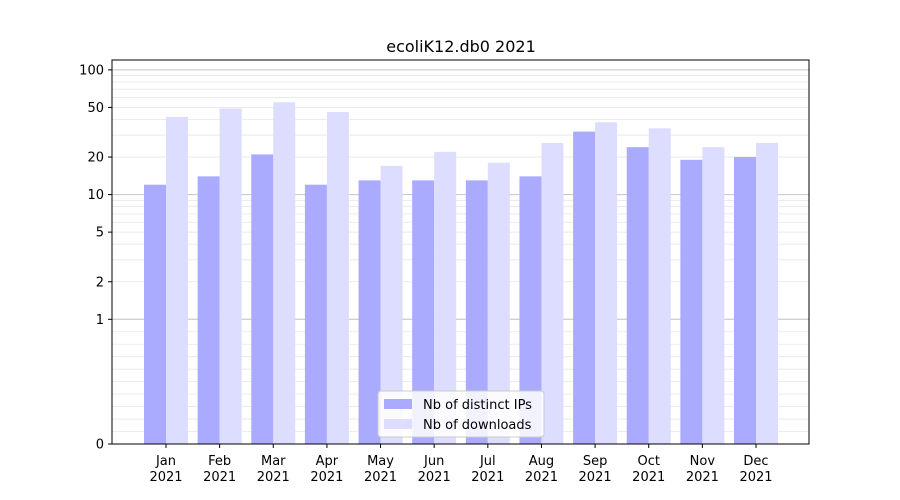 This screenshot has width=900, height=500. I want to click on y-tick-label: 50, so click(95, 108).